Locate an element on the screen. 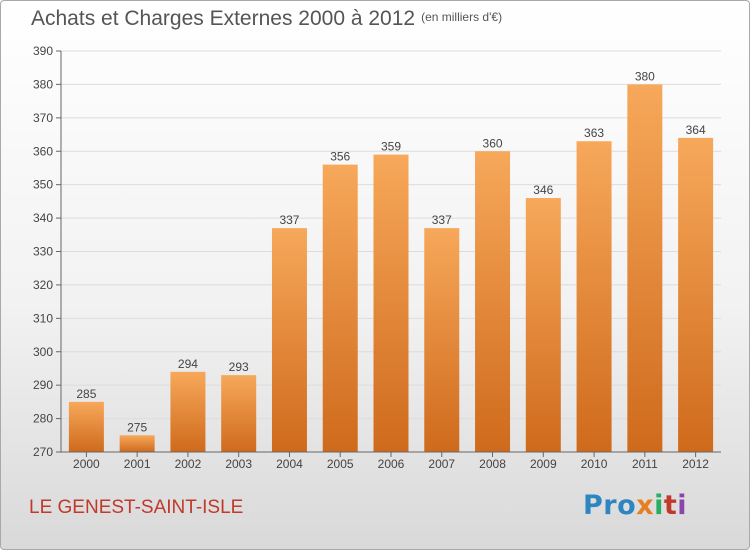 This screenshot has width=750, height=550. bar-value-label: 294 is located at coordinates (188, 364).